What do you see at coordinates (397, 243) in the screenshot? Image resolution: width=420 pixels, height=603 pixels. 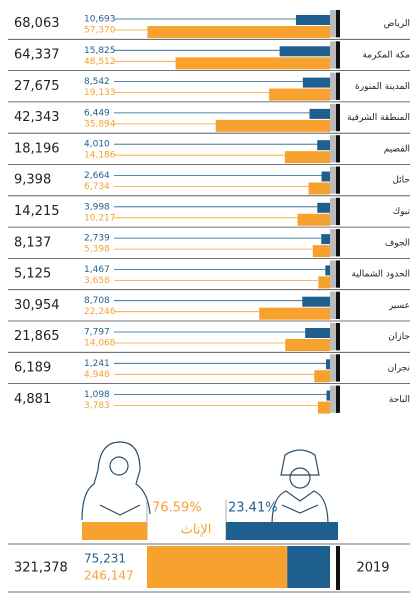 I see `region-name: الجوف` at bounding box center [397, 243].